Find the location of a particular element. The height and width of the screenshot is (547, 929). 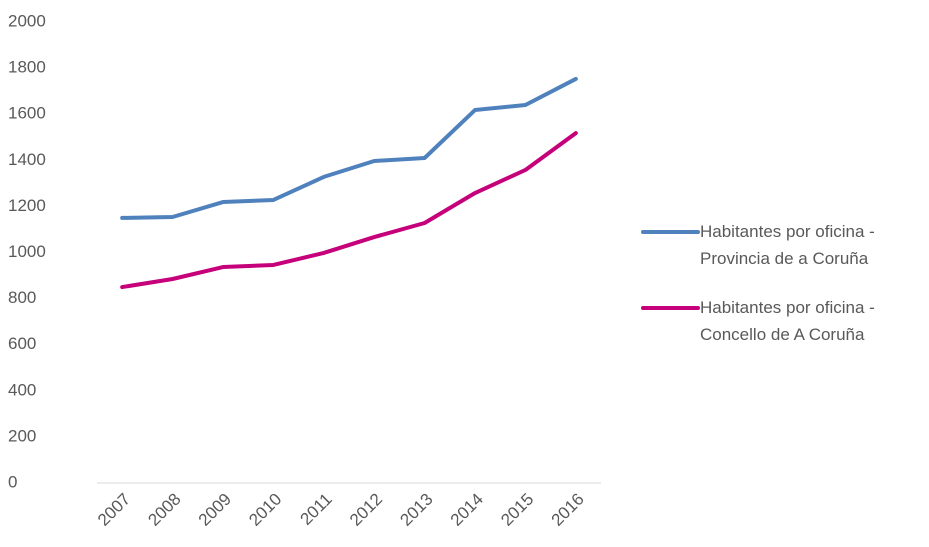

x-tick-label: 2008 is located at coordinates (164, 510).